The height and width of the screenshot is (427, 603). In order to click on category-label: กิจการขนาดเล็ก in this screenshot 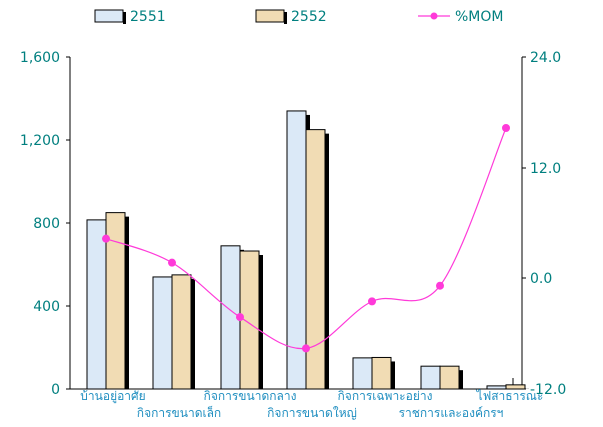, I will do `click(179, 412)`.